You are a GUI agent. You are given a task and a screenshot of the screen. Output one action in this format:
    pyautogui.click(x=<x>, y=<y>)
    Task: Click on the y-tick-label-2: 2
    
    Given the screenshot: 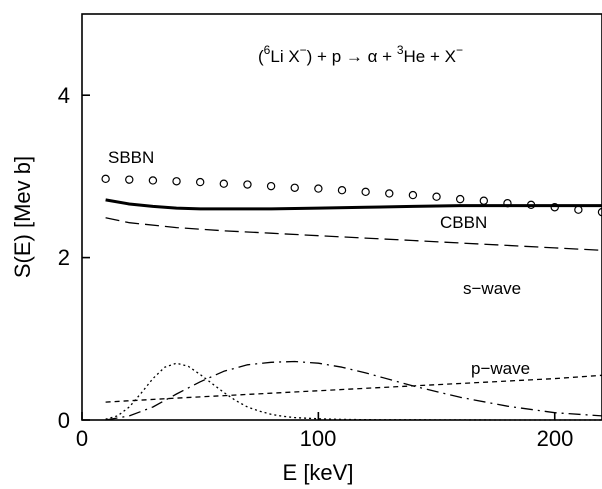 What is the action you would take?
    pyautogui.click(x=64, y=257)
    